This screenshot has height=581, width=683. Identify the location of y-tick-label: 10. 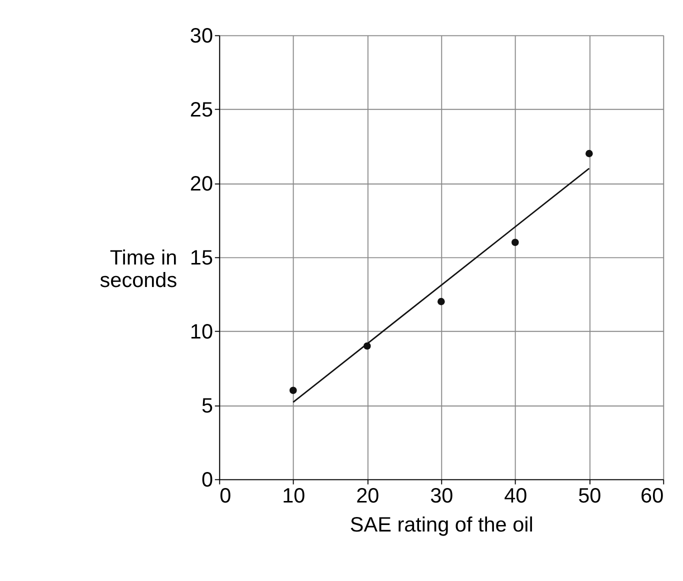
(202, 332).